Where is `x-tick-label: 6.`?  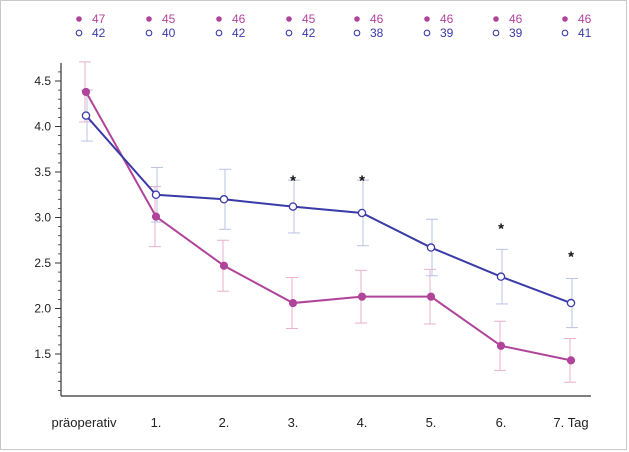
x-tick-label: 6. is located at coordinates (501, 422).